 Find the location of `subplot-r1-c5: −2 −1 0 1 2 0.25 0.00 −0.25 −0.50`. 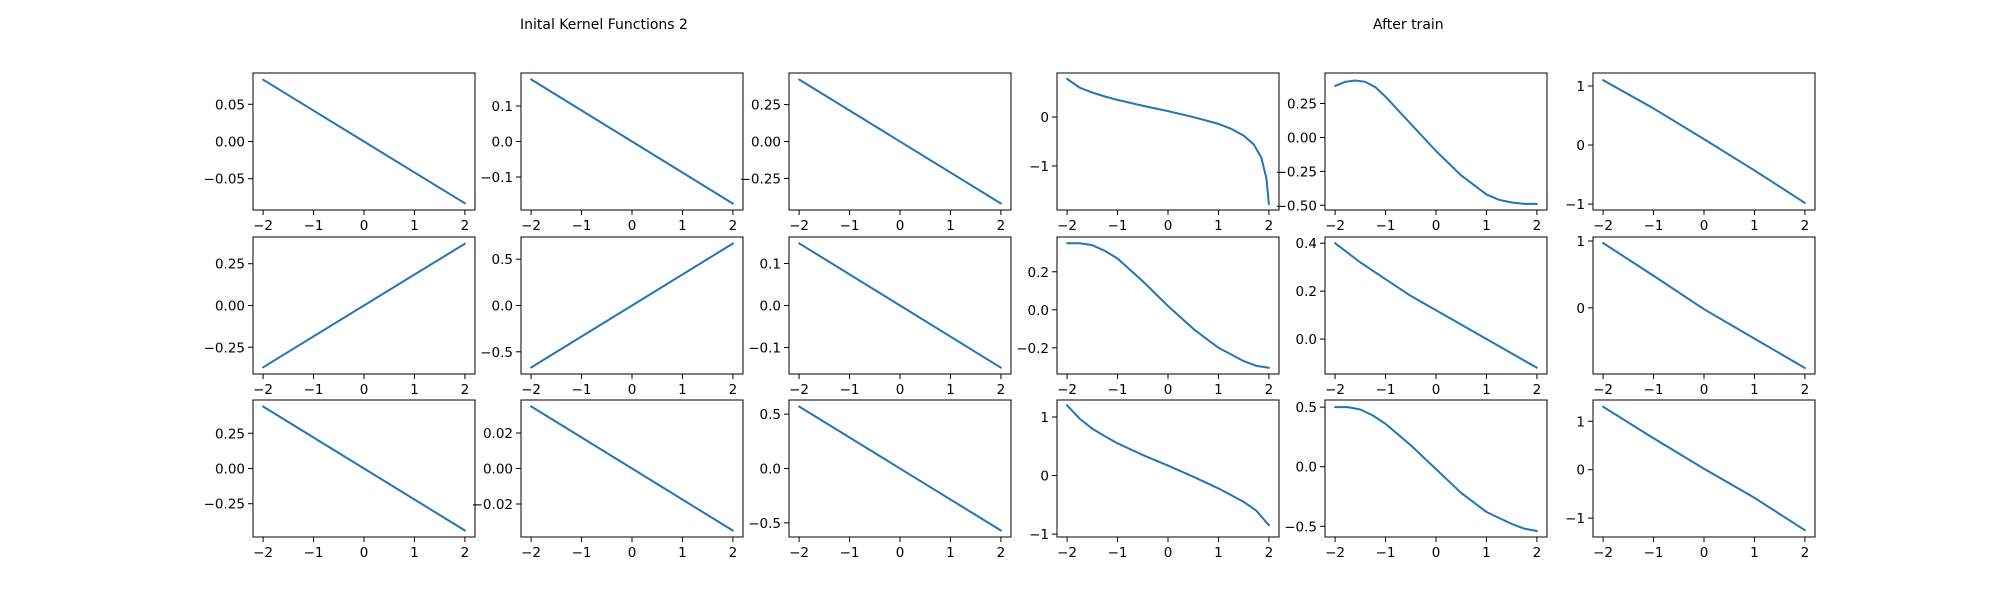

subplot-r1-c5: −2 −1 0 1 2 0.25 0.00 −0.25 −0.50 is located at coordinates (1412, 153).